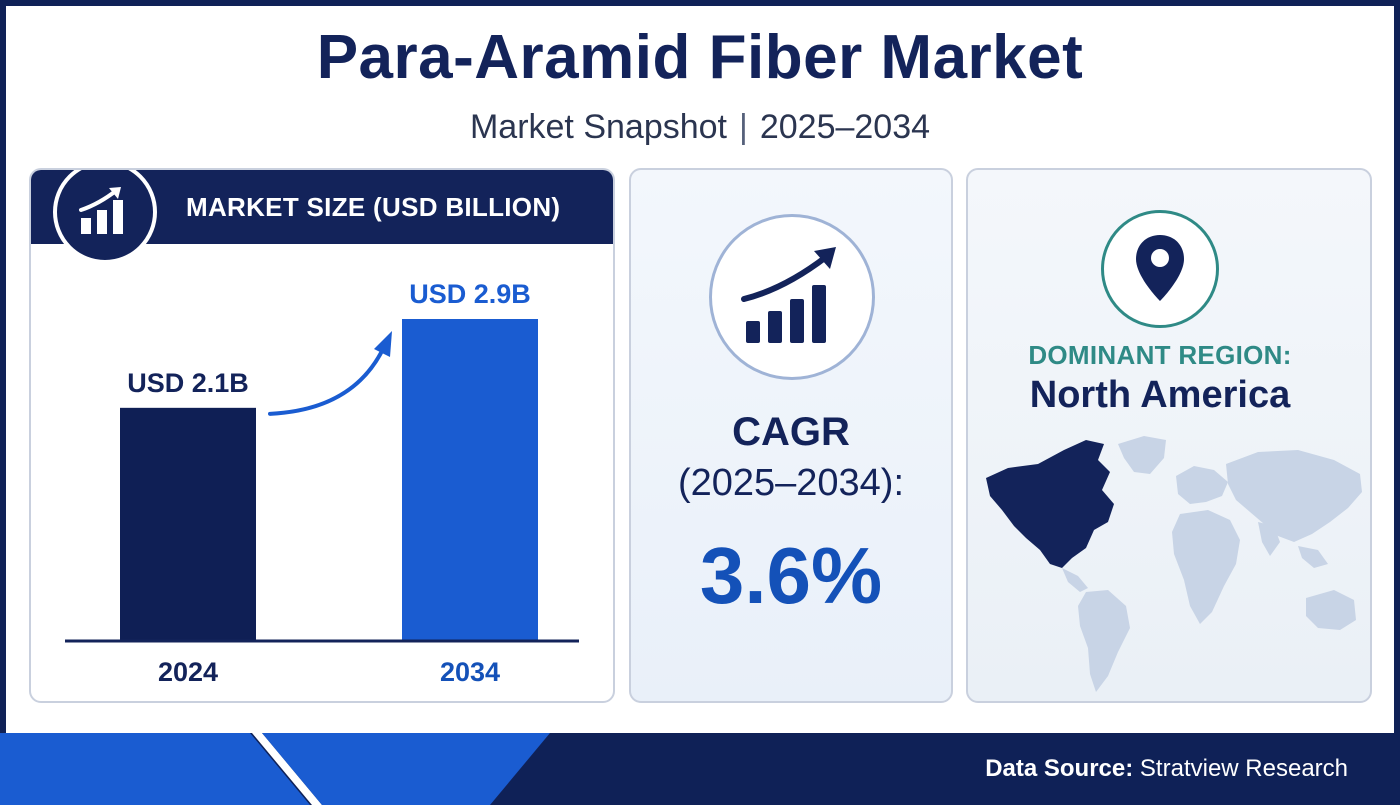 The image size is (1400, 805). What do you see at coordinates (1313, 557) in the screenshot?
I see `map-southeast-asia` at bounding box center [1313, 557].